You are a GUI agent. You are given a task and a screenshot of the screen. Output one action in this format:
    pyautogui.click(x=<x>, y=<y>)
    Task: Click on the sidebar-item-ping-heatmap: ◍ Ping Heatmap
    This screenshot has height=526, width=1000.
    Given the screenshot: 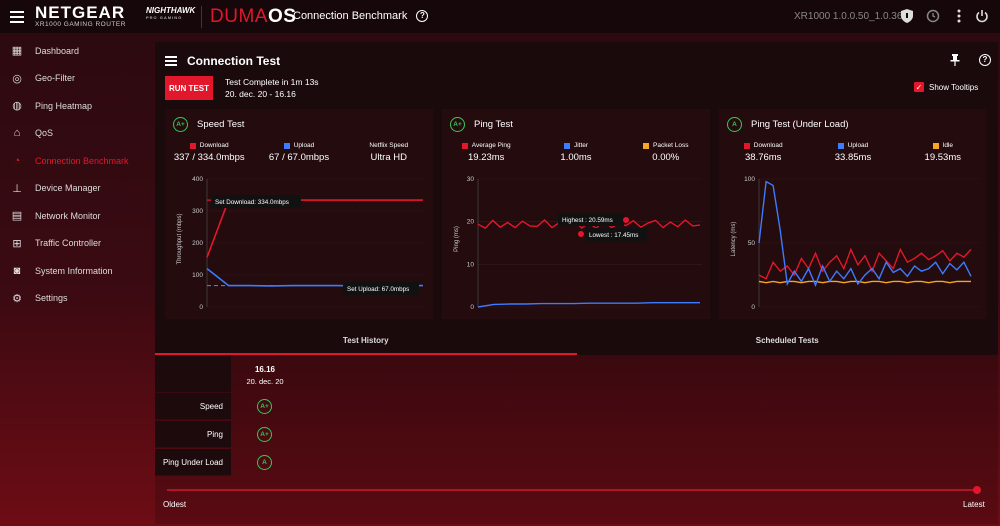 What is the action you would take?
    pyautogui.click(x=73, y=106)
    